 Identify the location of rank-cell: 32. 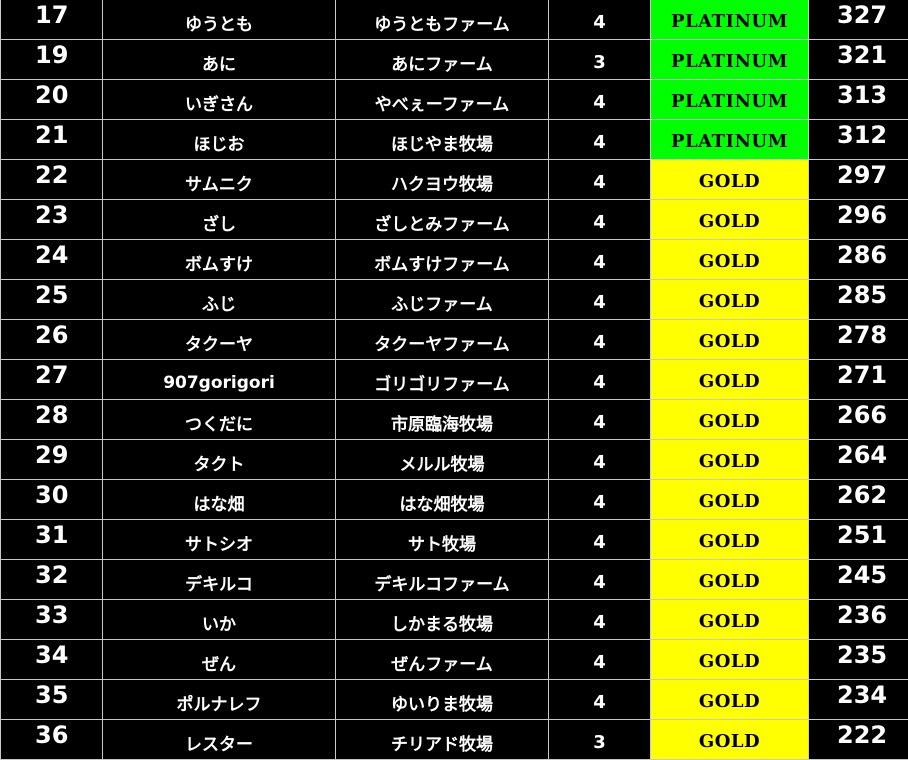
(52, 580).